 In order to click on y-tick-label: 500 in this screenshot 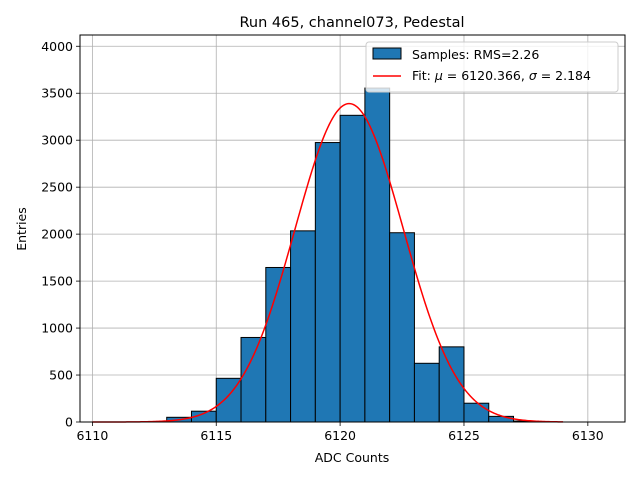, I will do `click(61, 375)`.